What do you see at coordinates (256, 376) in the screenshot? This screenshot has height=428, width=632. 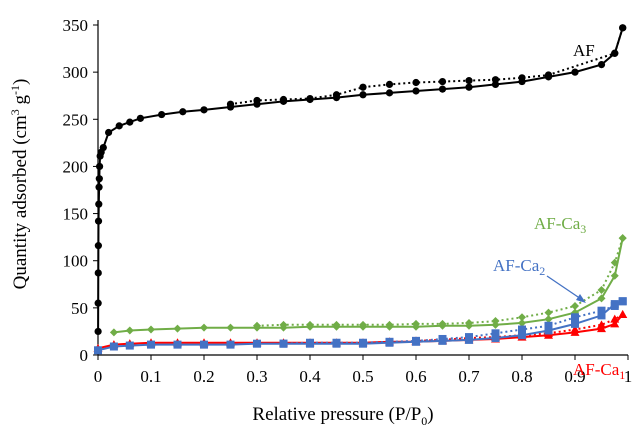 I see `x-tick-label: 0.3` at bounding box center [256, 376].